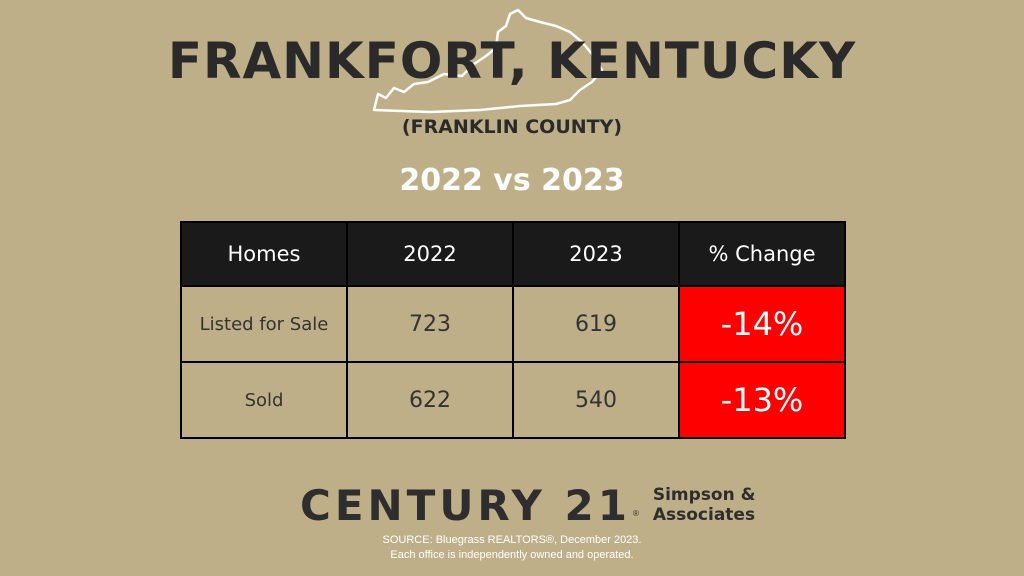 This screenshot has width=1024, height=576. What do you see at coordinates (264, 400) in the screenshot?
I see `row-label-sold: Sold` at bounding box center [264, 400].